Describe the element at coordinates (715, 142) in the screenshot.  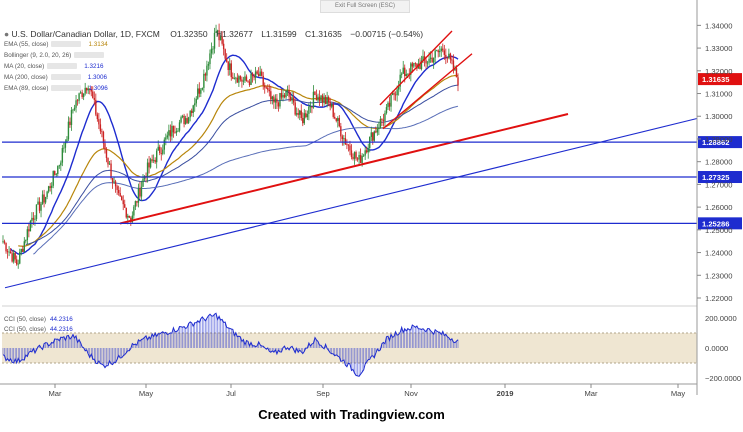
I see `level-label: 1.28862` at that location.